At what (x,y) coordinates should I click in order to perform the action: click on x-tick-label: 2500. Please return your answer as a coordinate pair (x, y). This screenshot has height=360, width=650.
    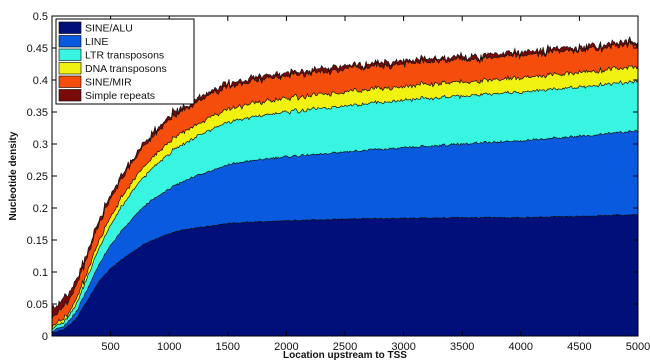
    Looking at the image, I should click on (345, 347).